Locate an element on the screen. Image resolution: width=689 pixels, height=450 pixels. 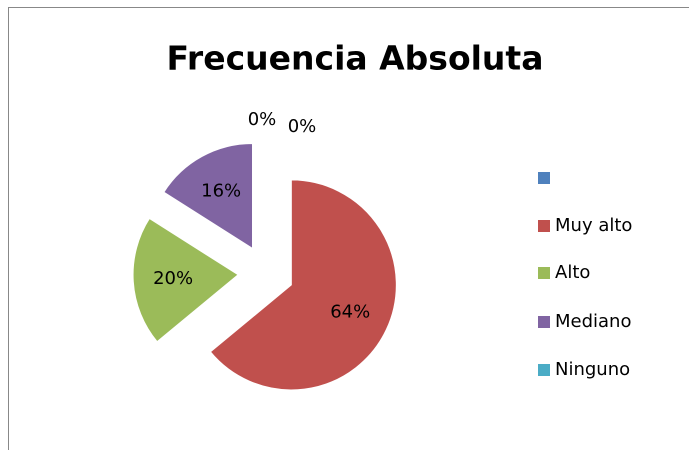
legend-label: Mediano is located at coordinates (593, 321).